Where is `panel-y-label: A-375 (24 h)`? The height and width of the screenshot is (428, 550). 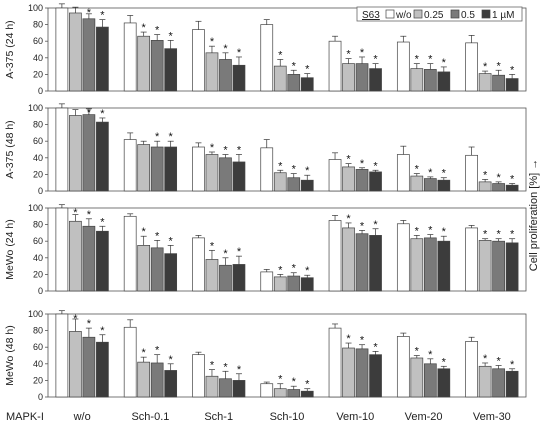 panel-y-label: A-375 (24 h) is located at coordinates (10, 49).